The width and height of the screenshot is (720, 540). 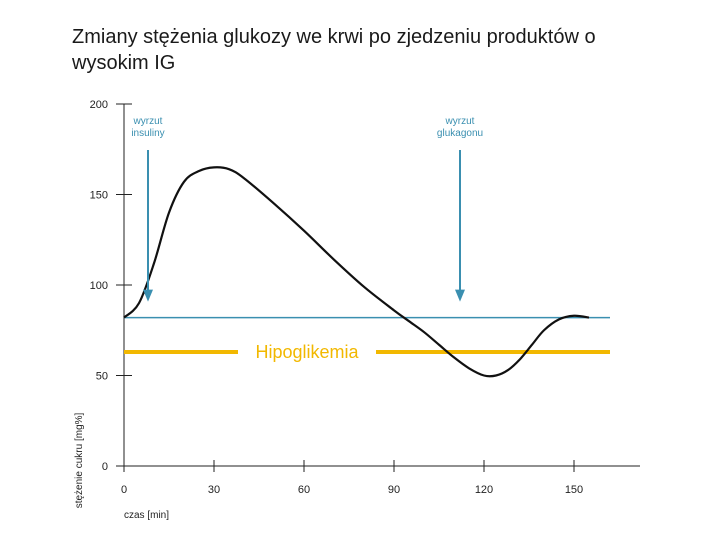 What do you see at coordinates (304, 490) in the screenshot?
I see `x-tick-label: 60` at bounding box center [304, 490].